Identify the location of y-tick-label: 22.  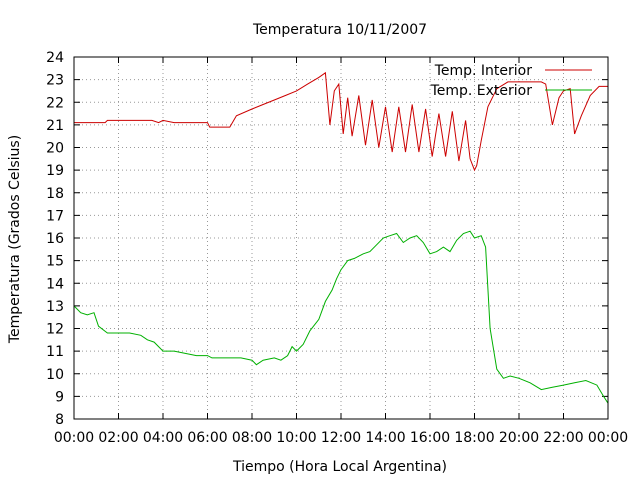
(55, 103).